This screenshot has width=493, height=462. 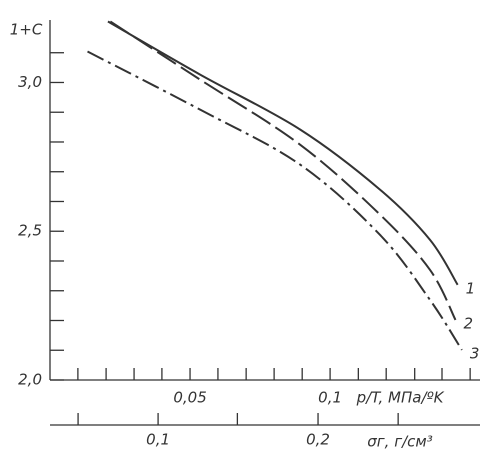 What do you see at coordinates (330, 398) in the screenshot?
I see `x-tick-label: 0,1` at bounding box center [330, 398].